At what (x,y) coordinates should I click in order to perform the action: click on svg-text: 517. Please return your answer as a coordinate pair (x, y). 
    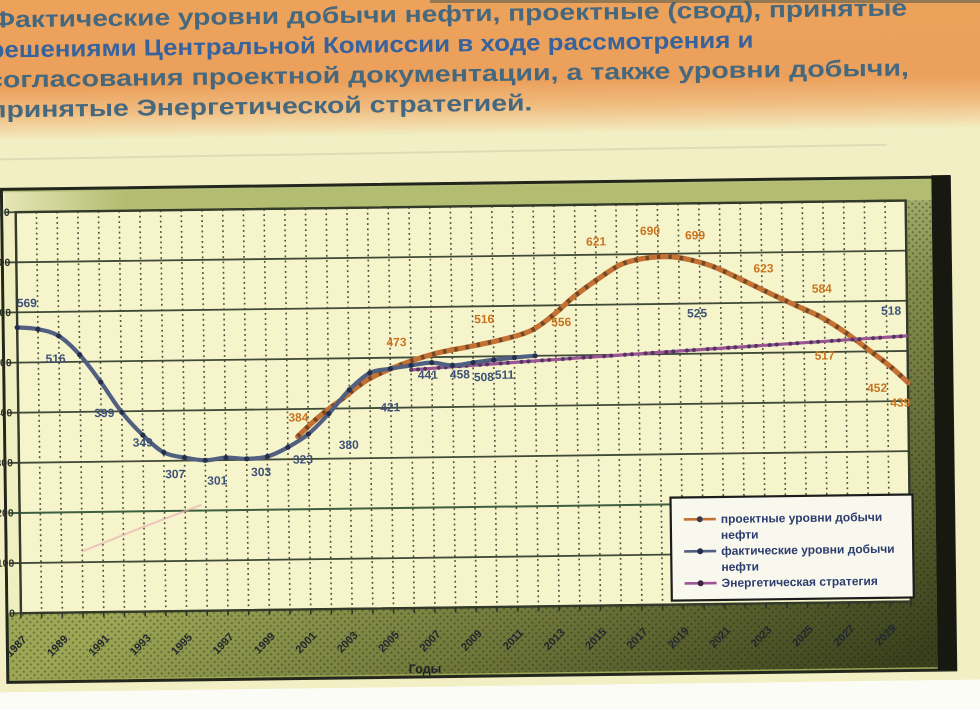
    Looking at the image, I should click on (825, 355).